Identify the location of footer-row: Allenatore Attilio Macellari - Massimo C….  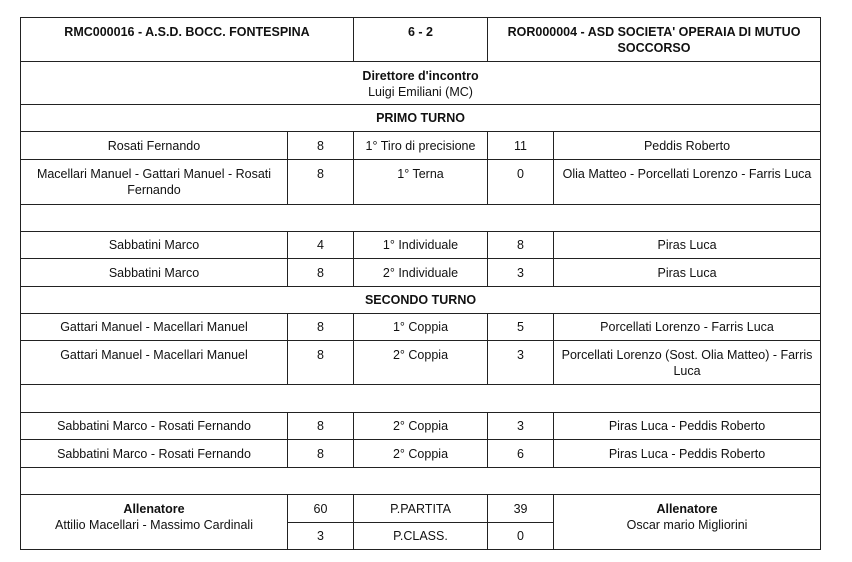
(421, 522).